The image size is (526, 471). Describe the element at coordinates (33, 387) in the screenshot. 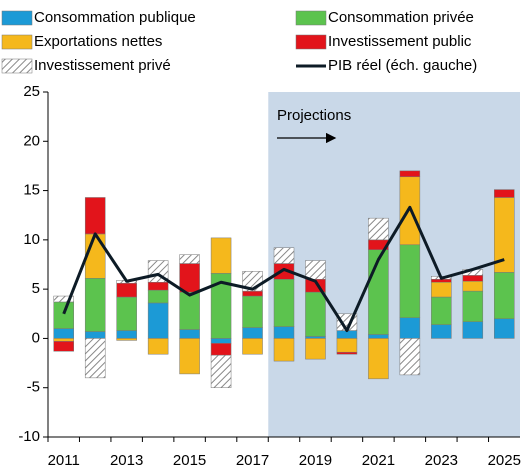

I see `y-tick-label: -5` at that location.